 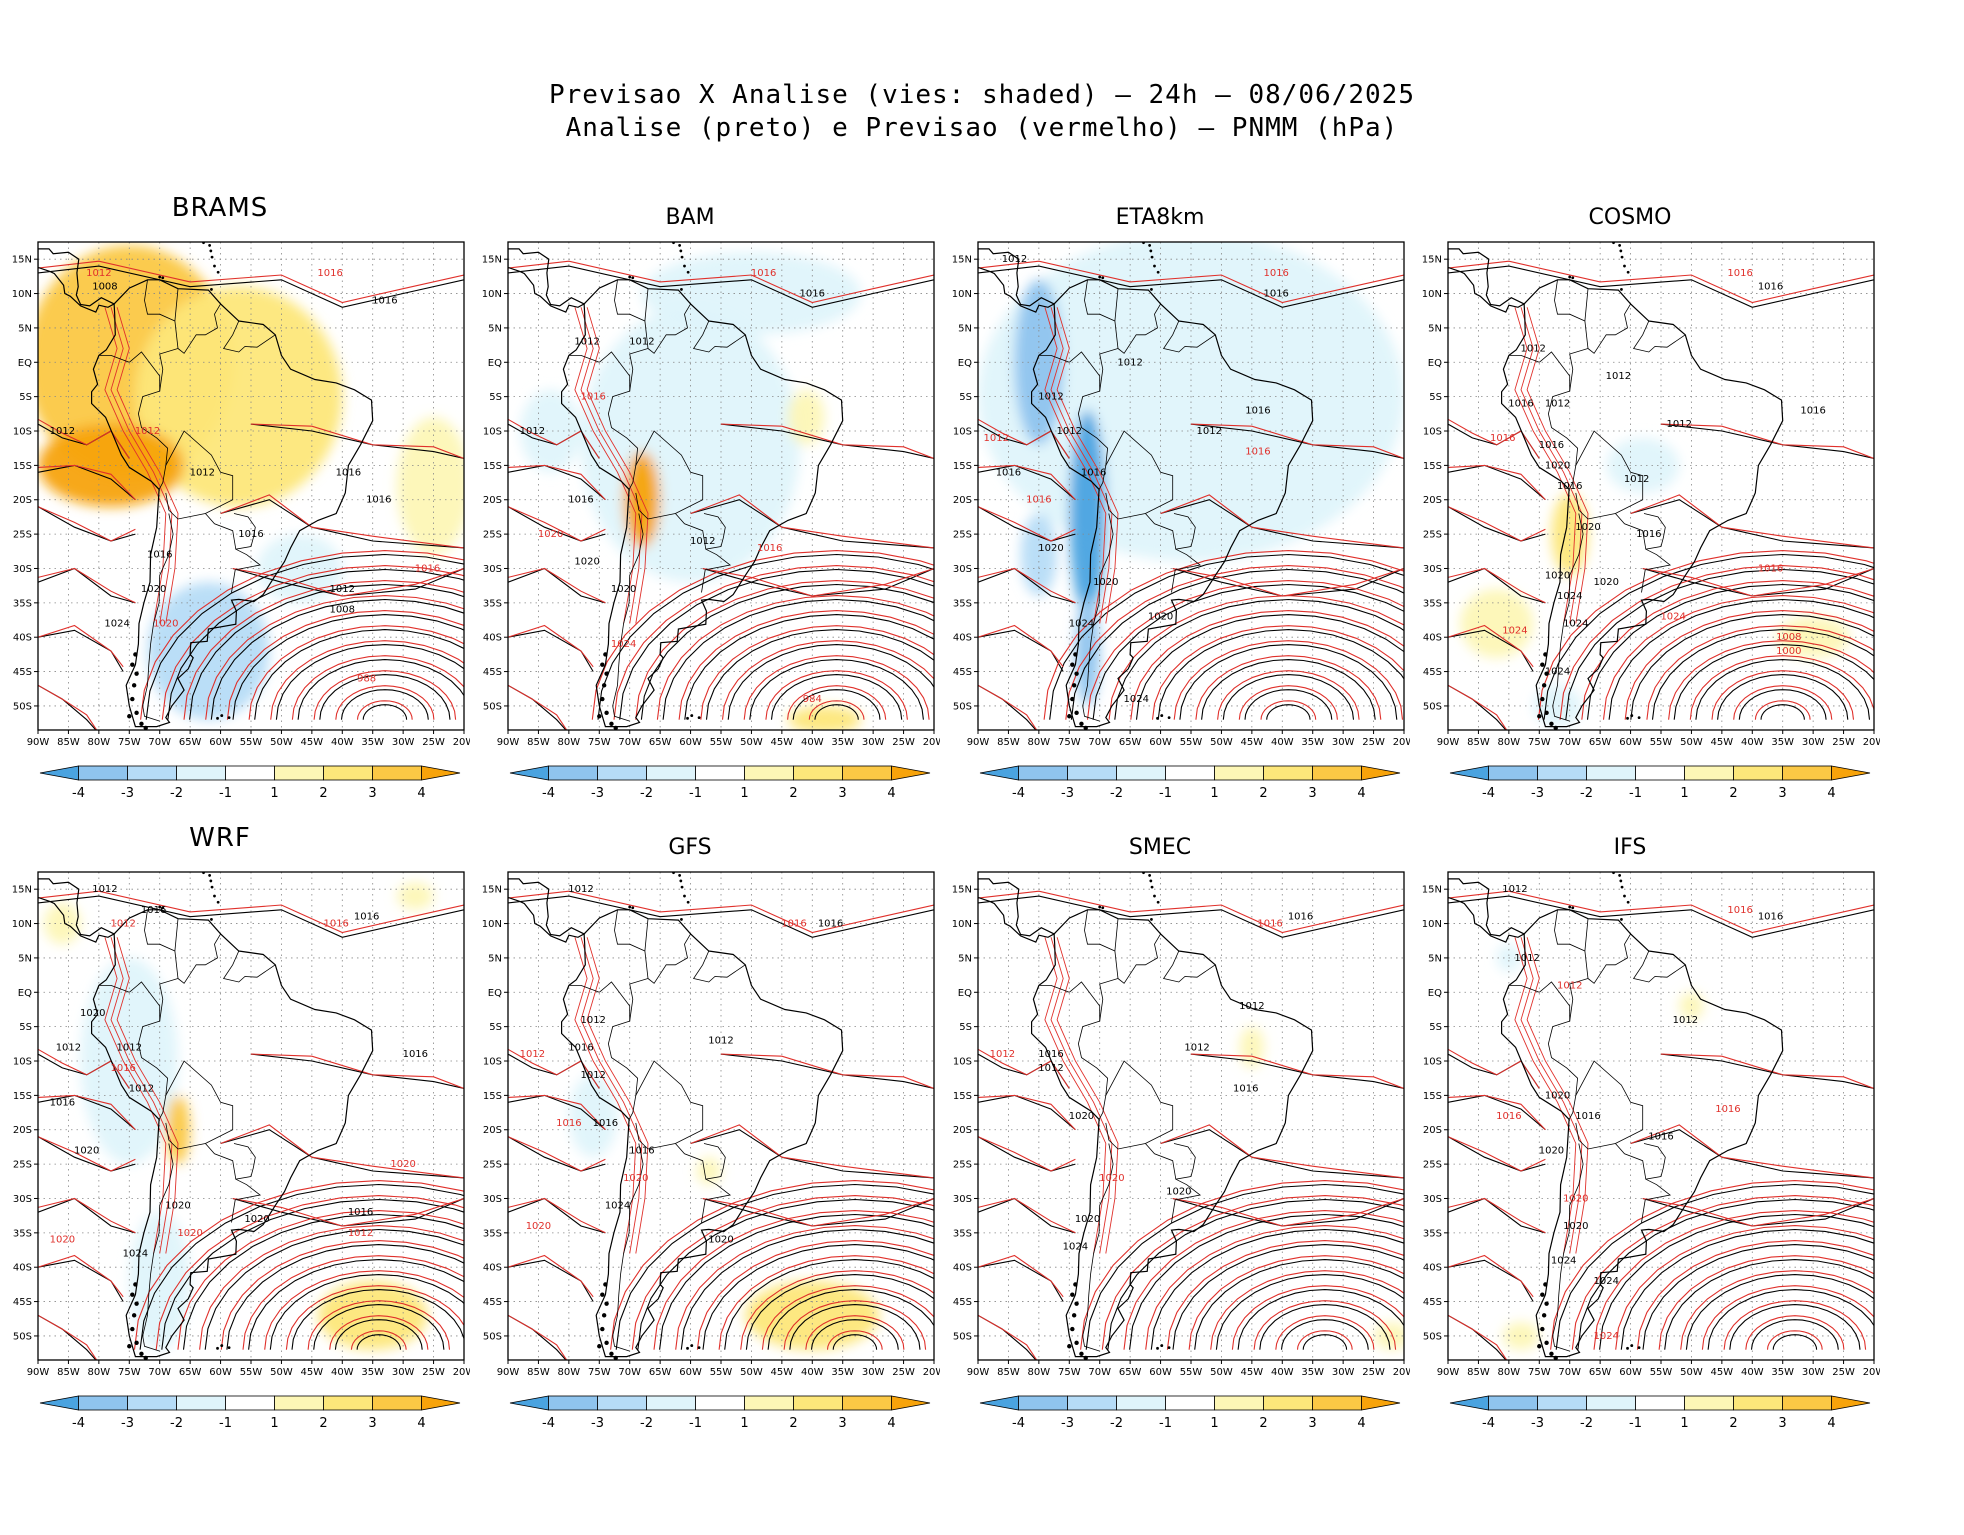 What do you see at coordinates (22, 294) in the screenshot?
I see `lat-tick-label: 10N` at bounding box center [22, 294].